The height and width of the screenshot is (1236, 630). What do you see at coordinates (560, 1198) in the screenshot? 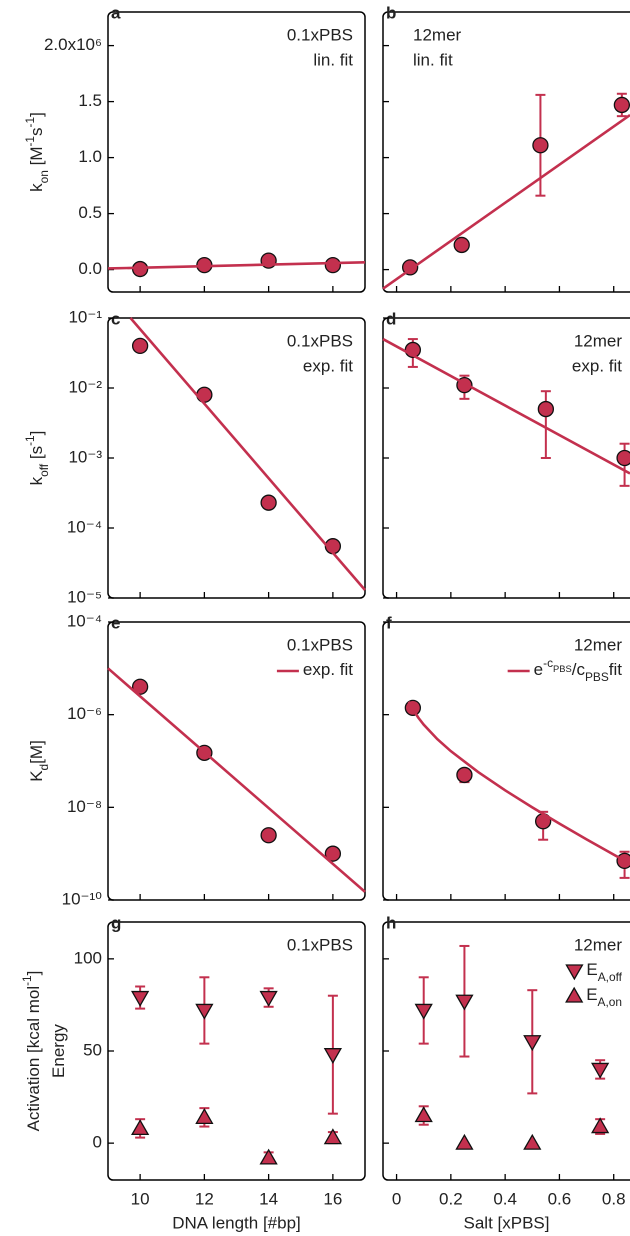
I see `x-tick-label: 0.6` at bounding box center [560, 1198].